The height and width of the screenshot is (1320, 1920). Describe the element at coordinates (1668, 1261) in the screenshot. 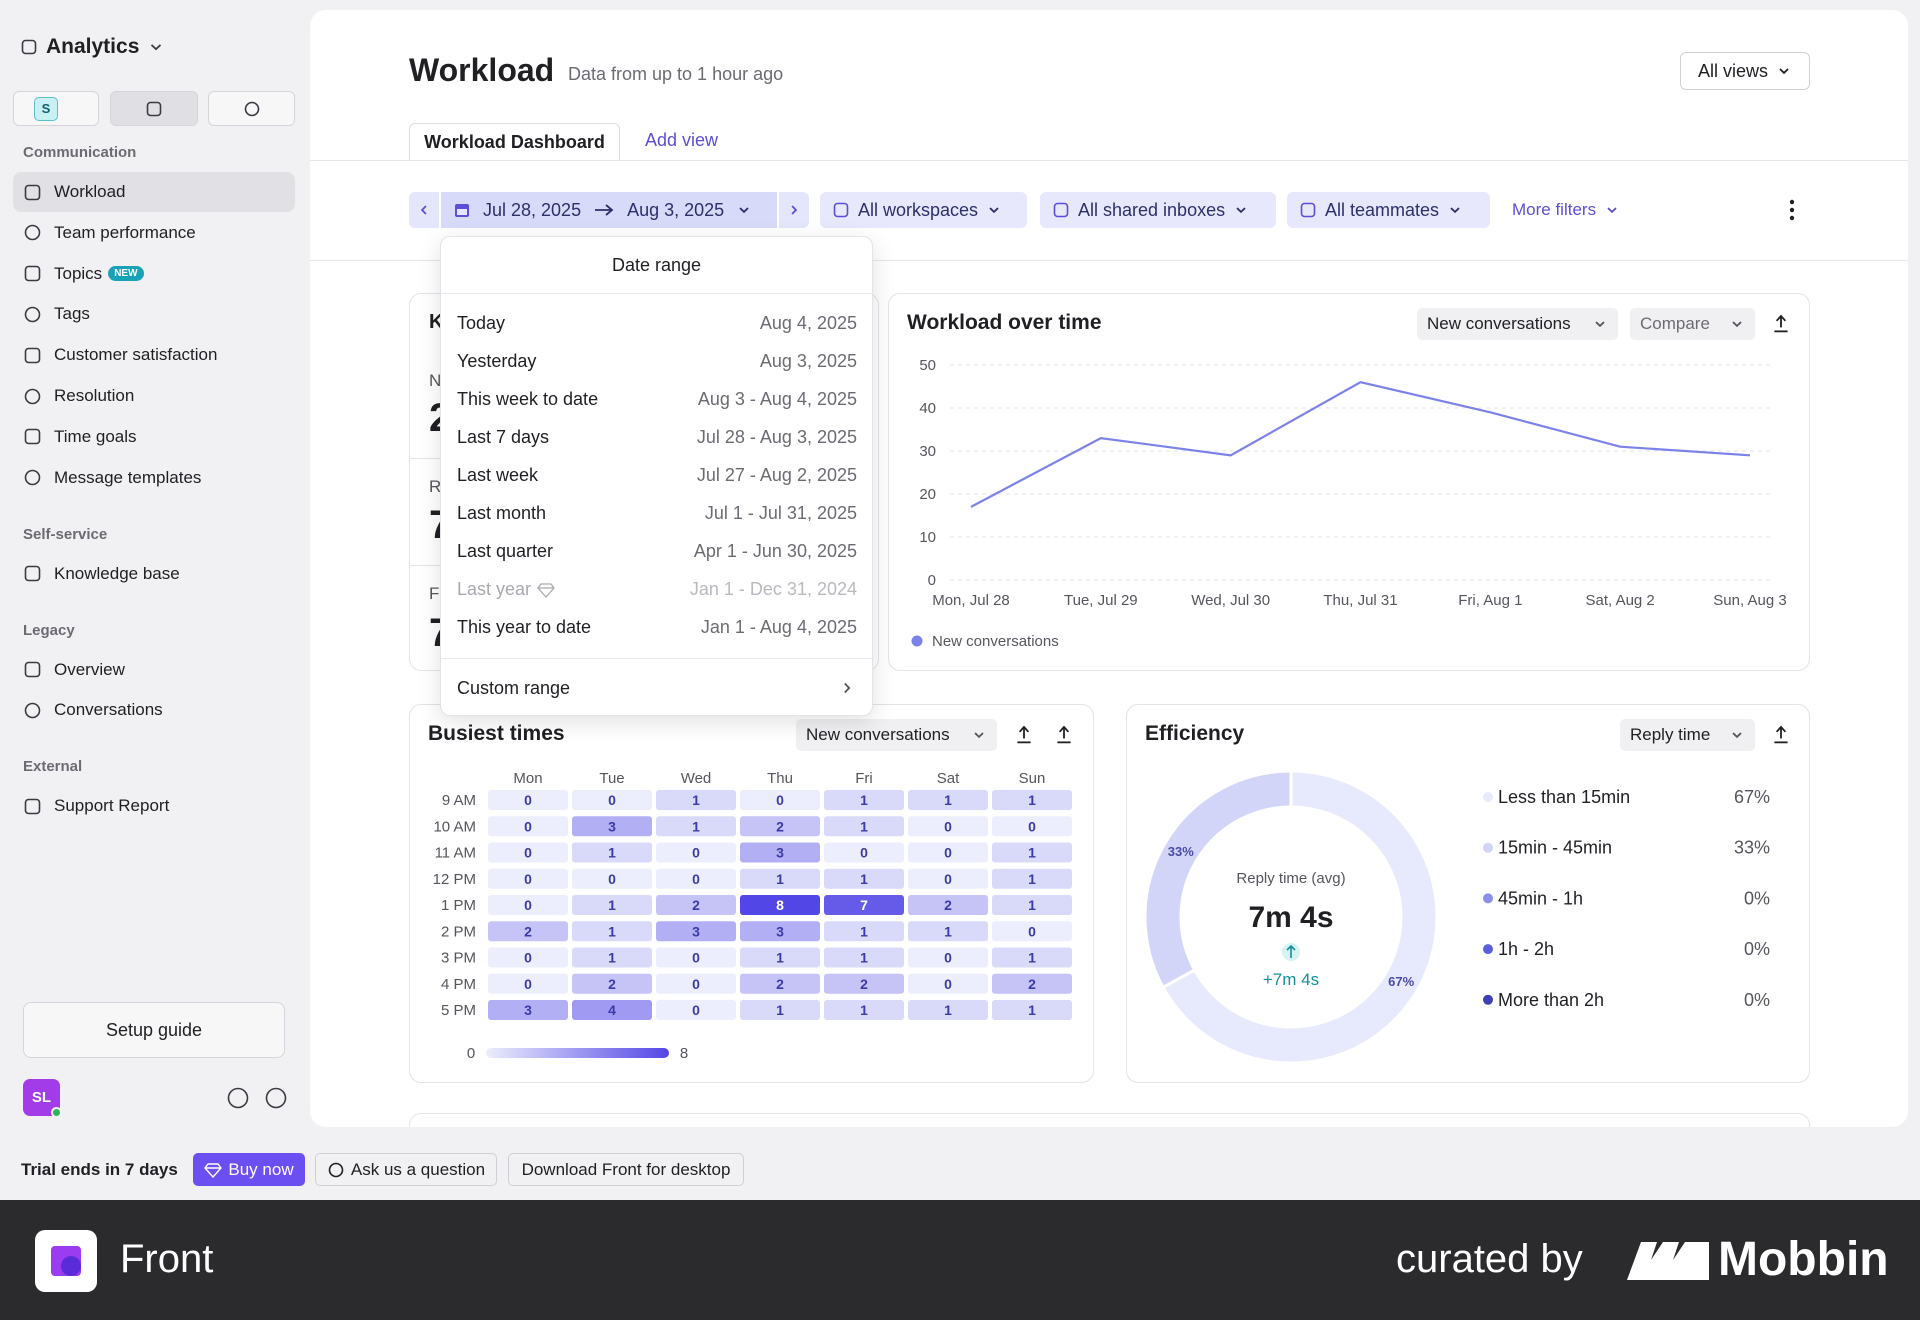

I see `mobbin-logo` at that location.